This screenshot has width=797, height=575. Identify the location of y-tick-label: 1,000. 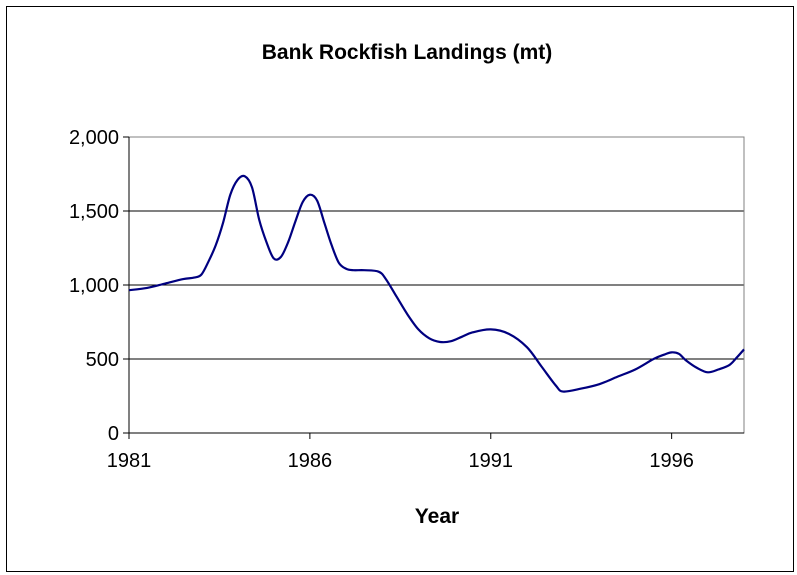
(94, 286).